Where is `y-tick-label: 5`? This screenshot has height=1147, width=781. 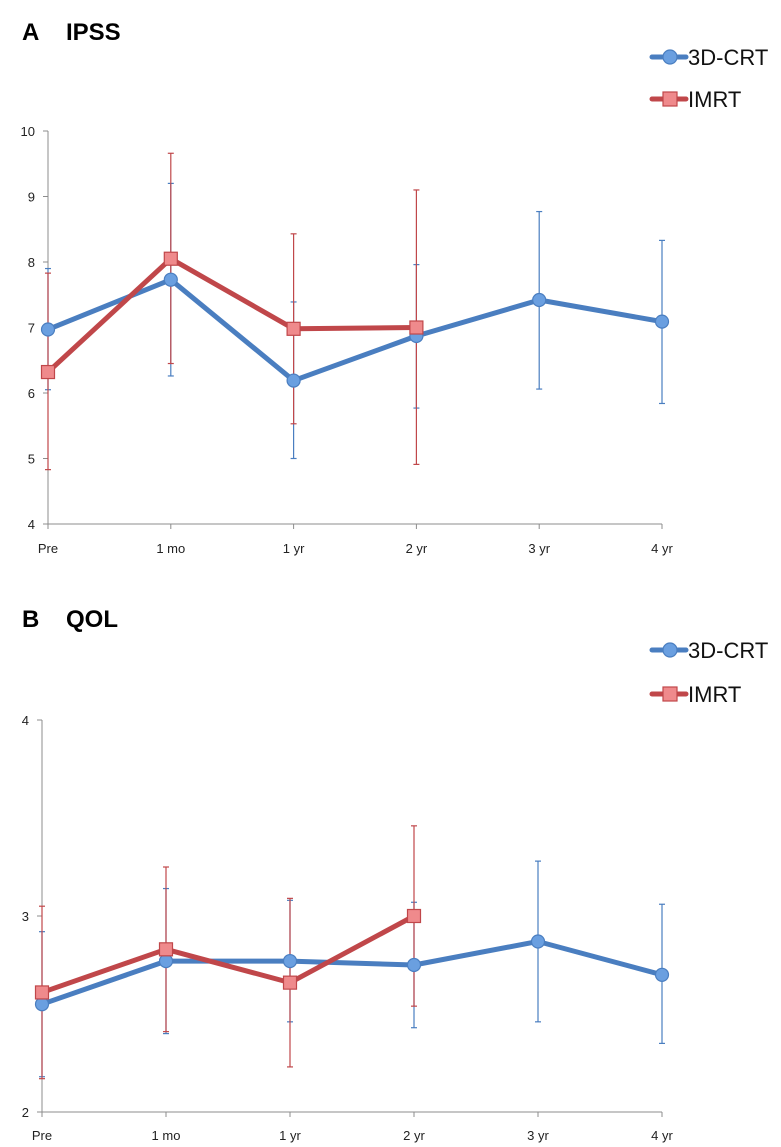
y-tick-label: 5 is located at coordinates (31, 459).